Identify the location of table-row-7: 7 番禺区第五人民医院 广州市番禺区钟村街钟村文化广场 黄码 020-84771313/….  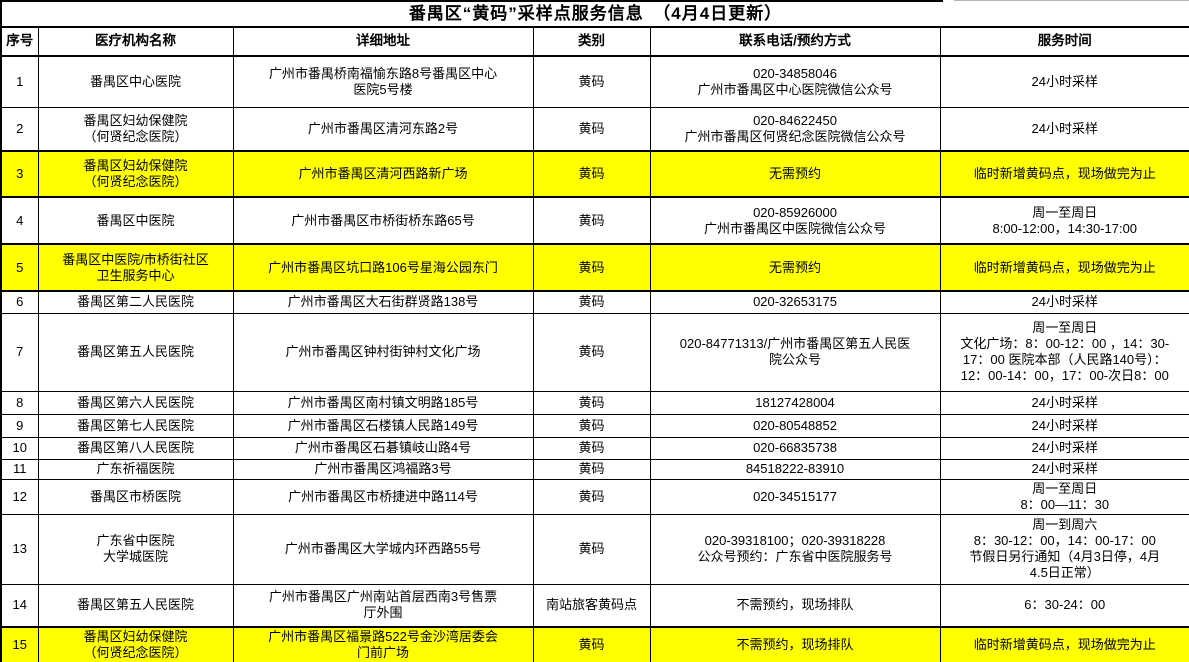
(594, 352).